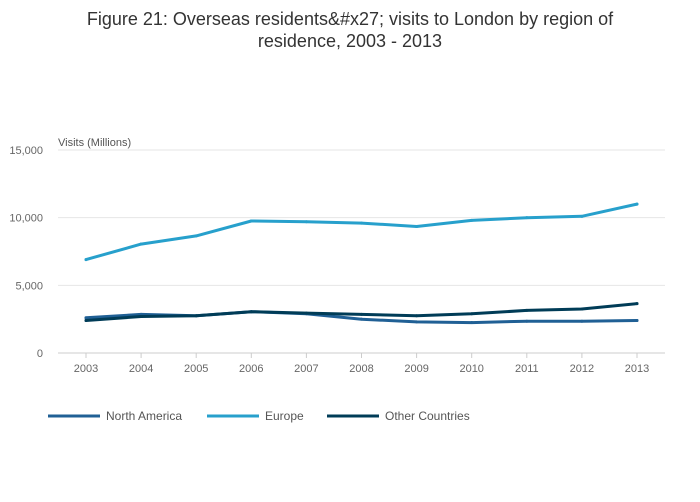 The image size is (700, 502). I want to click on x-tick-label: 2004, so click(141, 369).